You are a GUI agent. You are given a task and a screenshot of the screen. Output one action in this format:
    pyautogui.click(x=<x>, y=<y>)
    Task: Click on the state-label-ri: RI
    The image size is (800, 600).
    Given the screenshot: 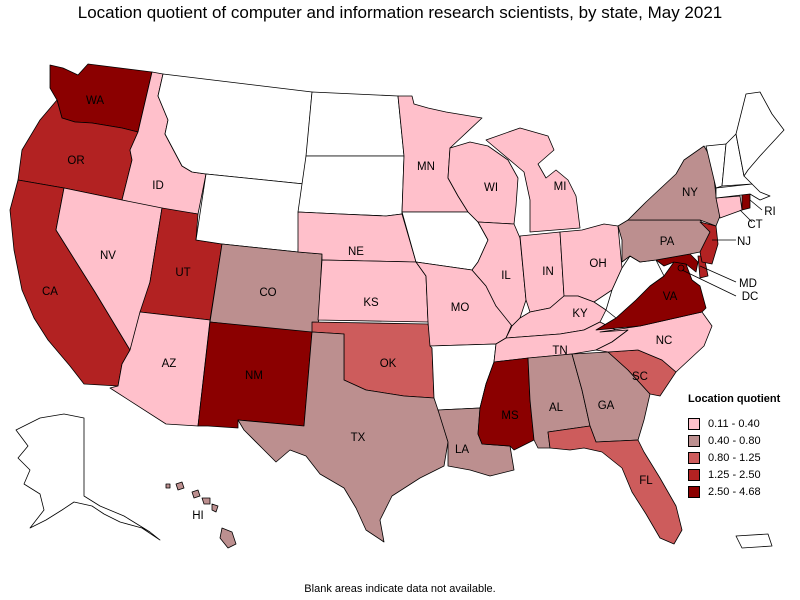 What is the action you would take?
    pyautogui.click(x=770, y=212)
    